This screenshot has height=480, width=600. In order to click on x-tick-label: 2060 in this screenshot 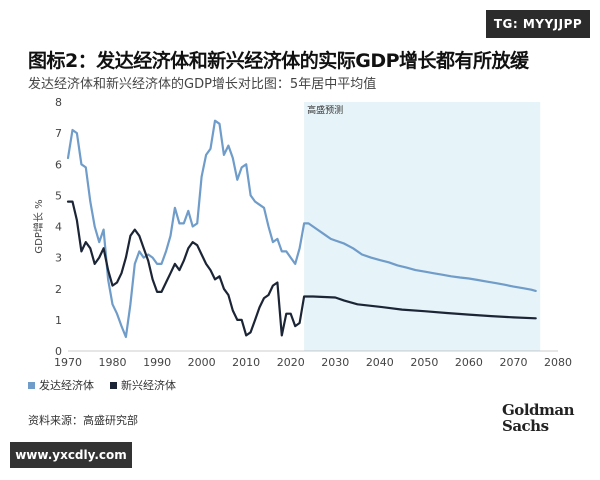, I will do `click(469, 362)`.